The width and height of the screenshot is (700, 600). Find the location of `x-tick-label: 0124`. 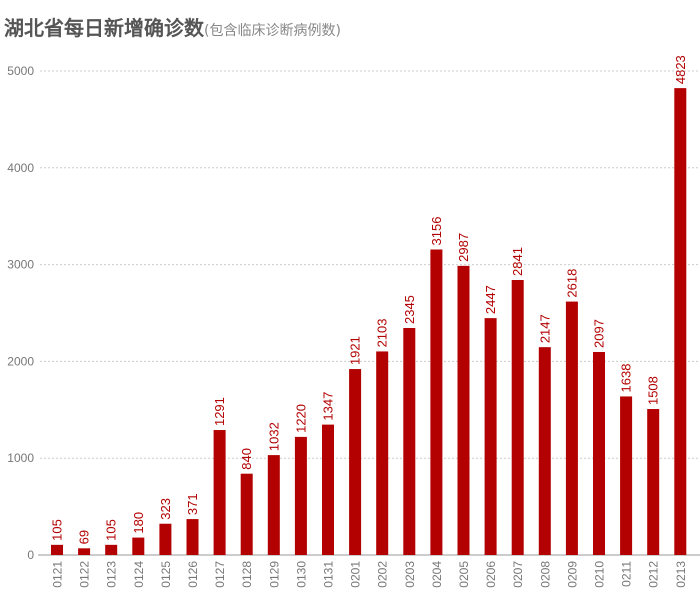

x-tick-label: 0124 is located at coordinates (139, 574).